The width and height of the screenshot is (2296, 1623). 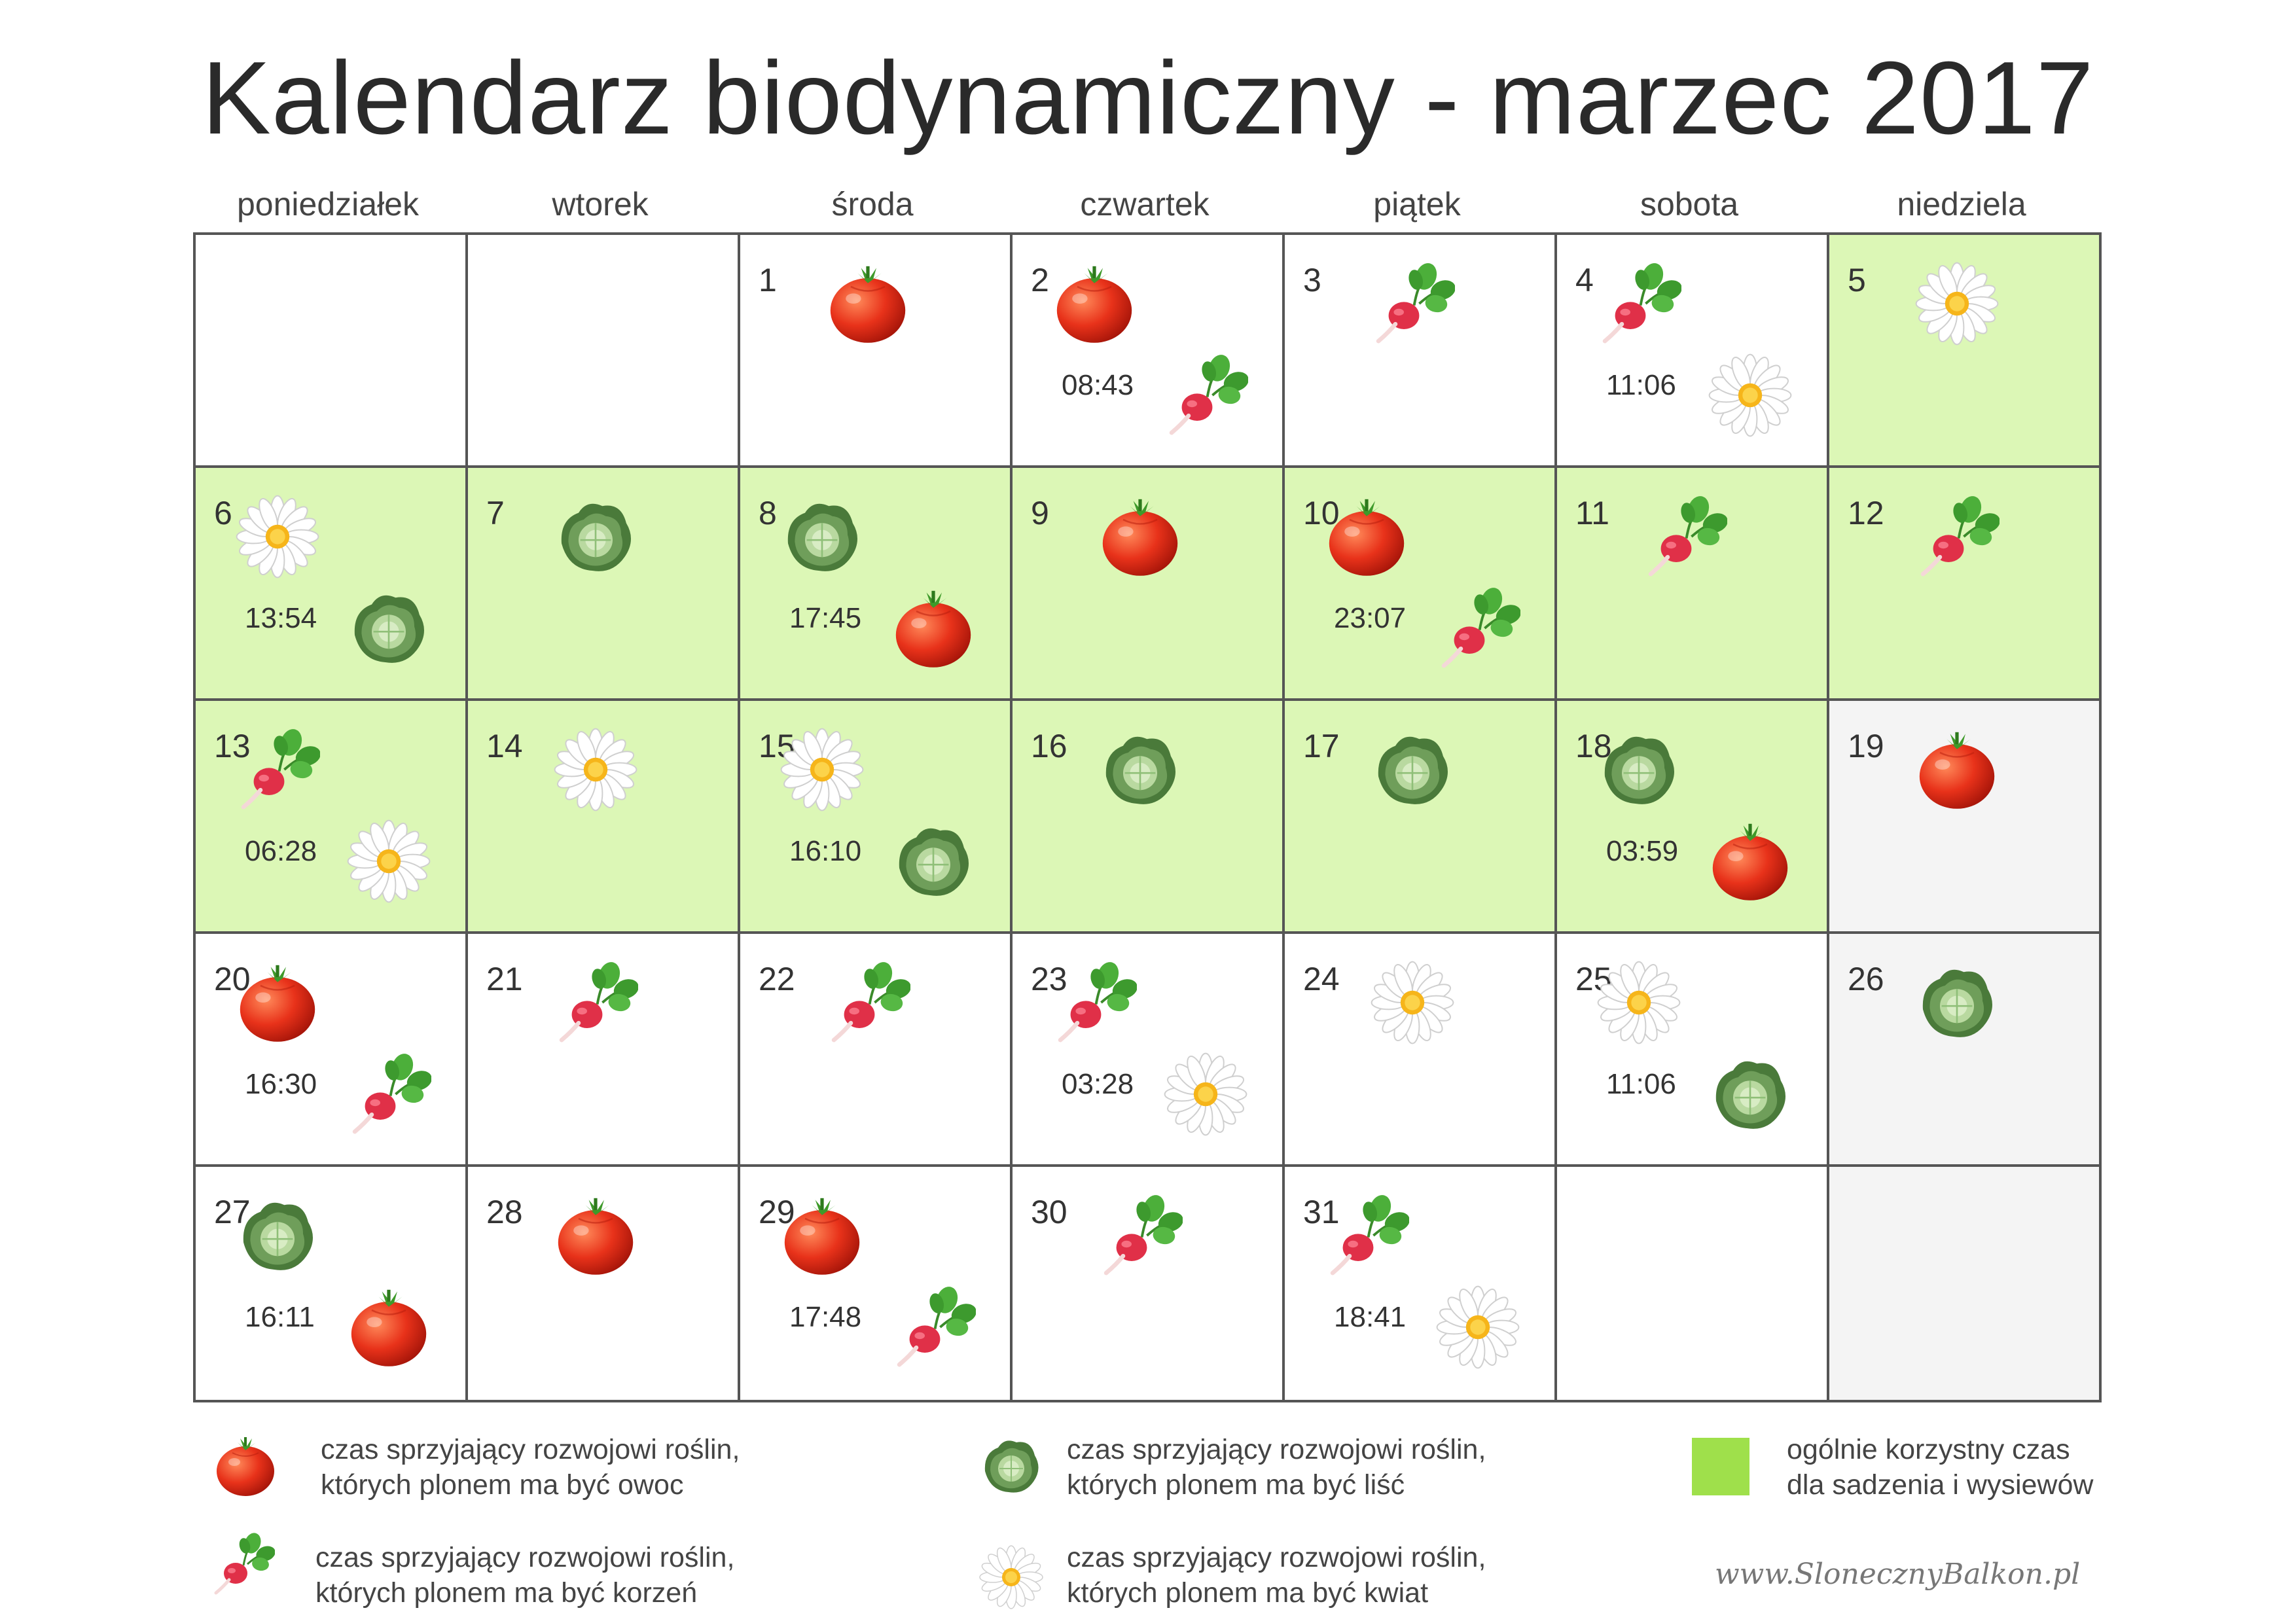 What do you see at coordinates (1689, 205) in the screenshot?
I see `weekday-header: sobota` at bounding box center [1689, 205].